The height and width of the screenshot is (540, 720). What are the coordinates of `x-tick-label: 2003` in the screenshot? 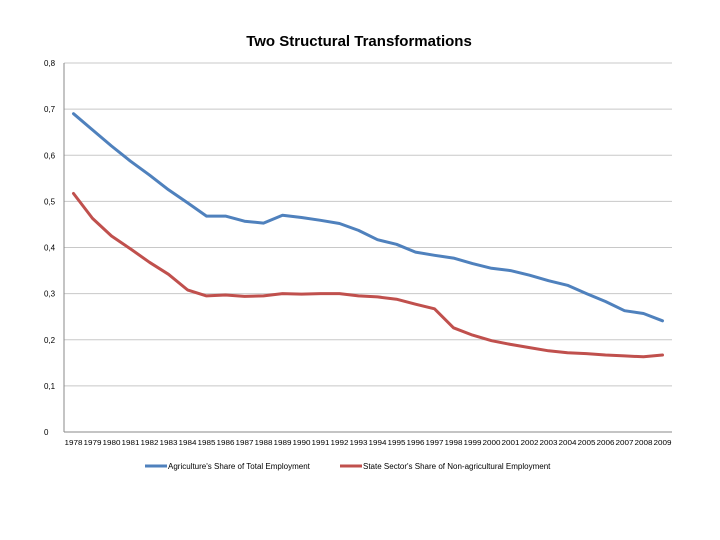 It's located at (549, 443).